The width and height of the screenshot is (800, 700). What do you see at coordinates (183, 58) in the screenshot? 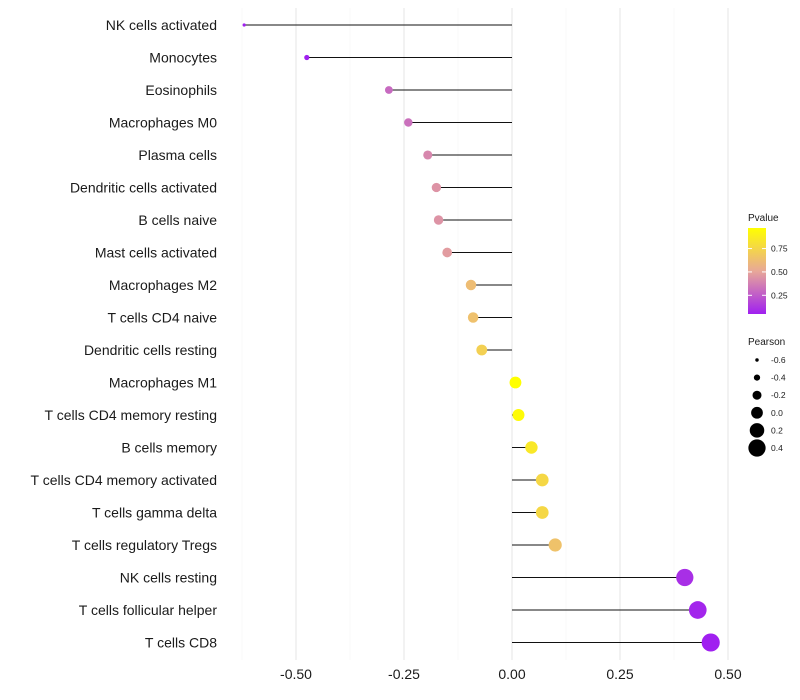
I see `y-axis-label: Monocytes` at bounding box center [183, 58].